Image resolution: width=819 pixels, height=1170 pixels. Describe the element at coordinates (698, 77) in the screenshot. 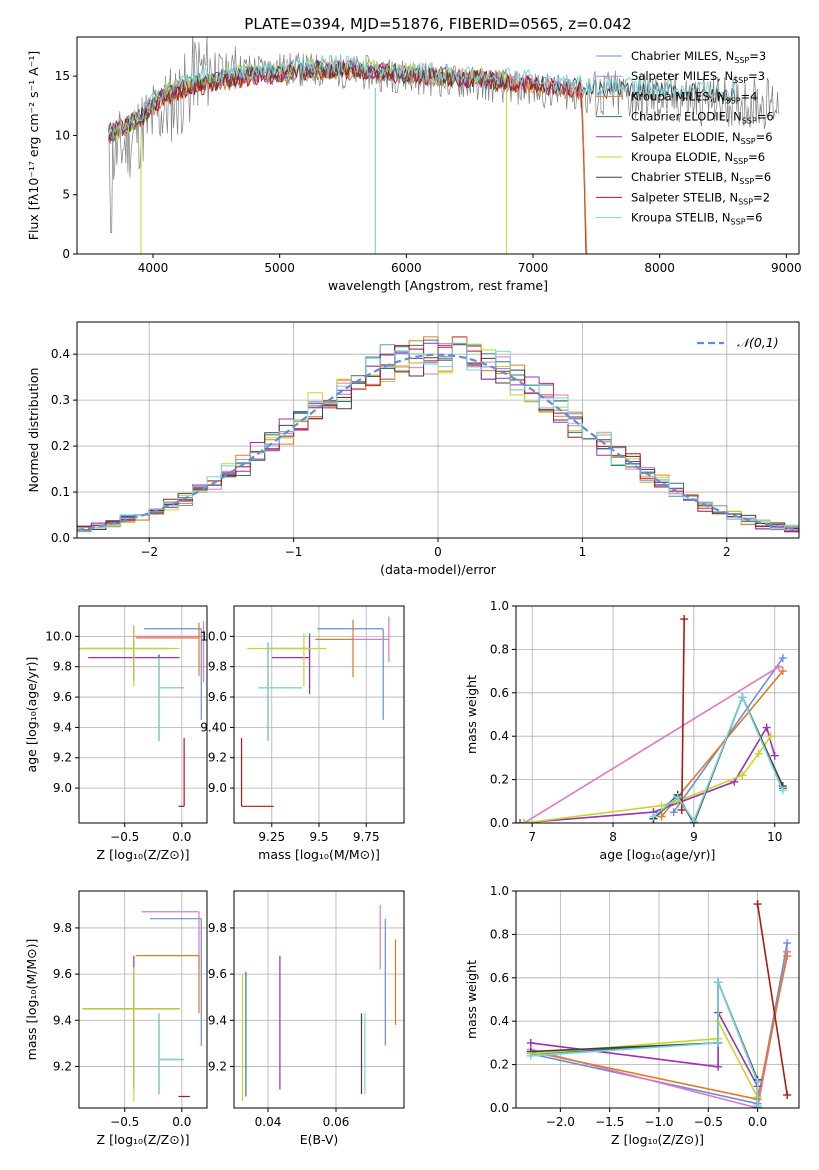

I see `legend-label-SM: Salpeter MILES, NSSP=3` at that location.